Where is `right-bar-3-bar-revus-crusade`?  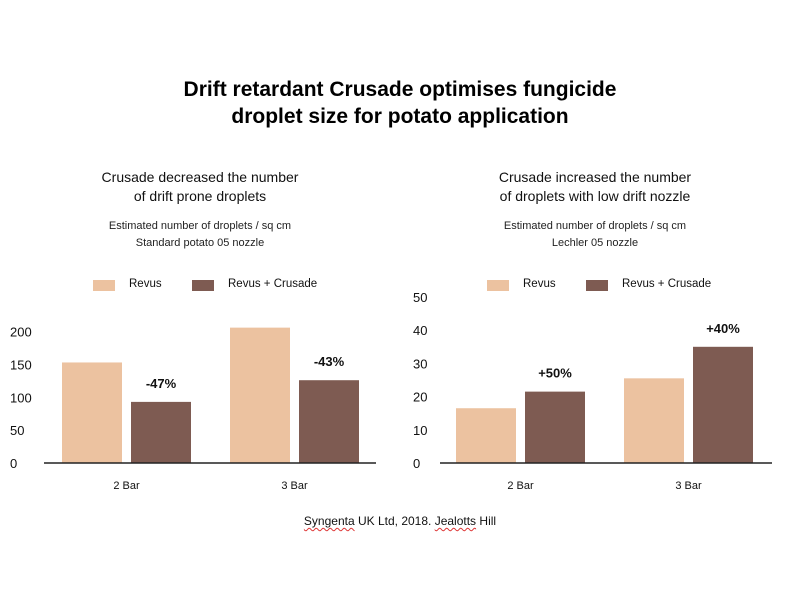
right-bar-3-bar-revus-crusade is located at coordinates (723, 404).